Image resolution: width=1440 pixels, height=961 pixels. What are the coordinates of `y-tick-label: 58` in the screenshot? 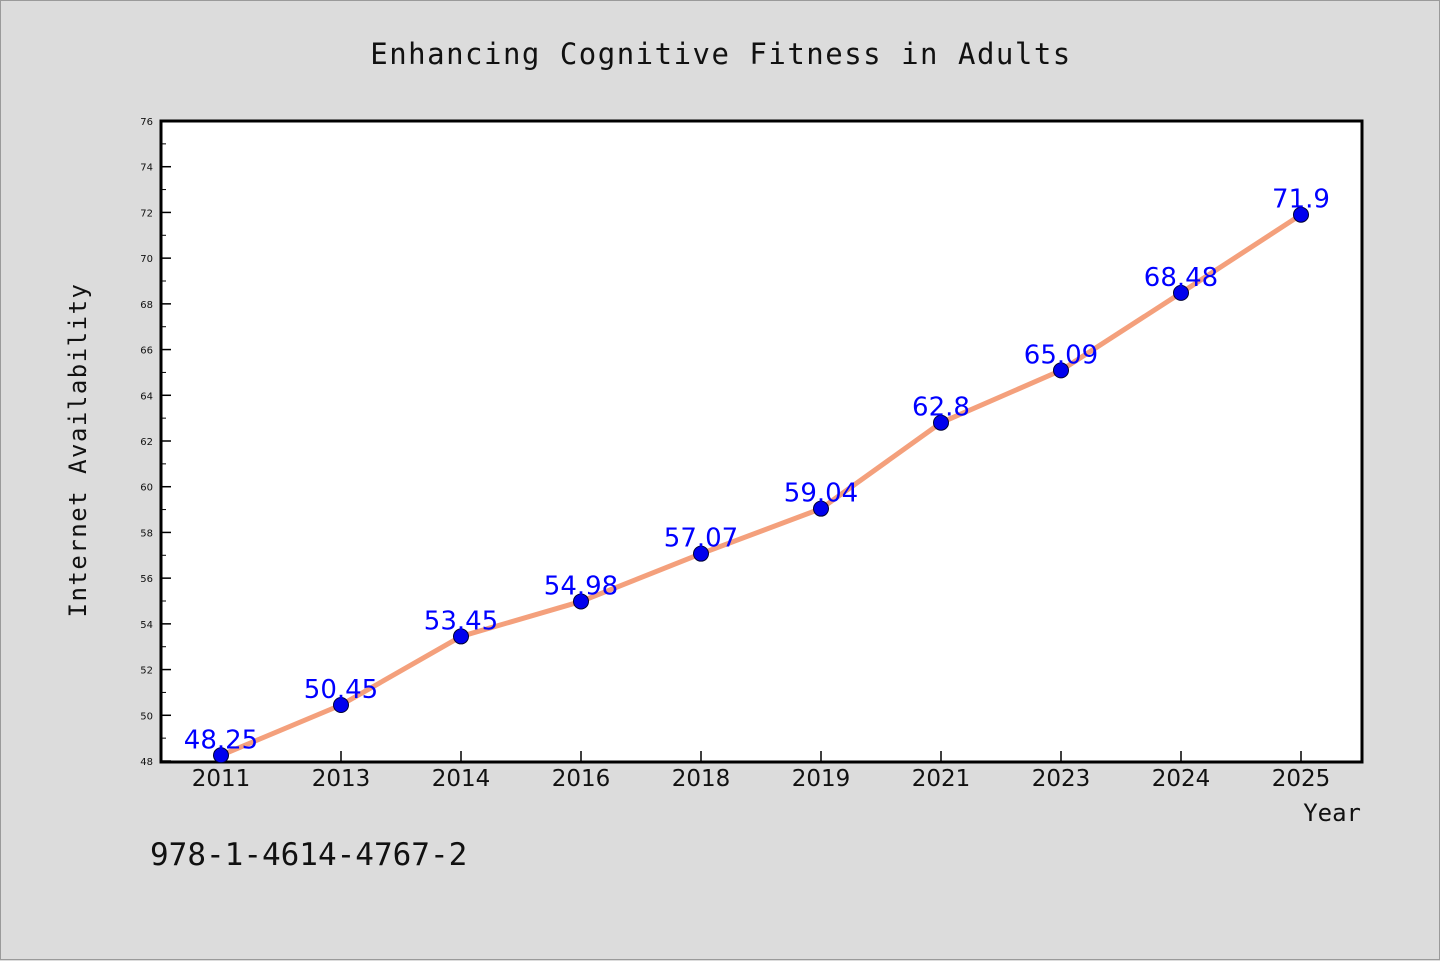 It's located at (146, 533).